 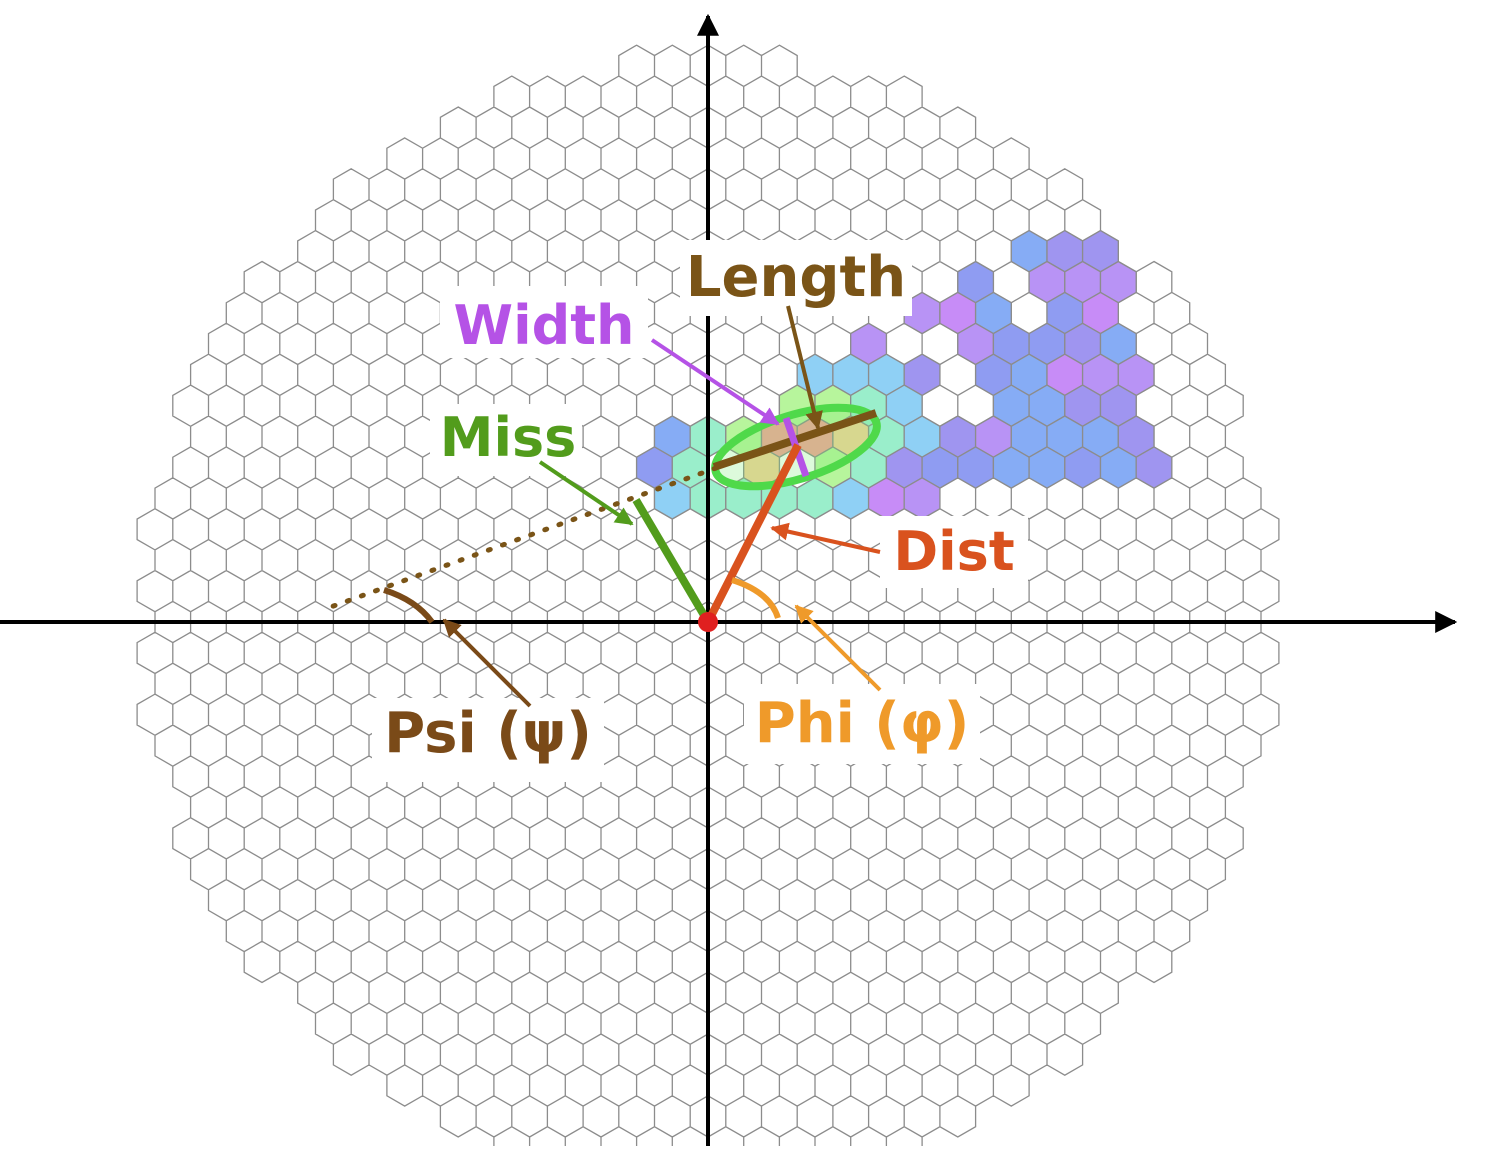 I want to click on phi-label-bg, so click(x=862, y=724).